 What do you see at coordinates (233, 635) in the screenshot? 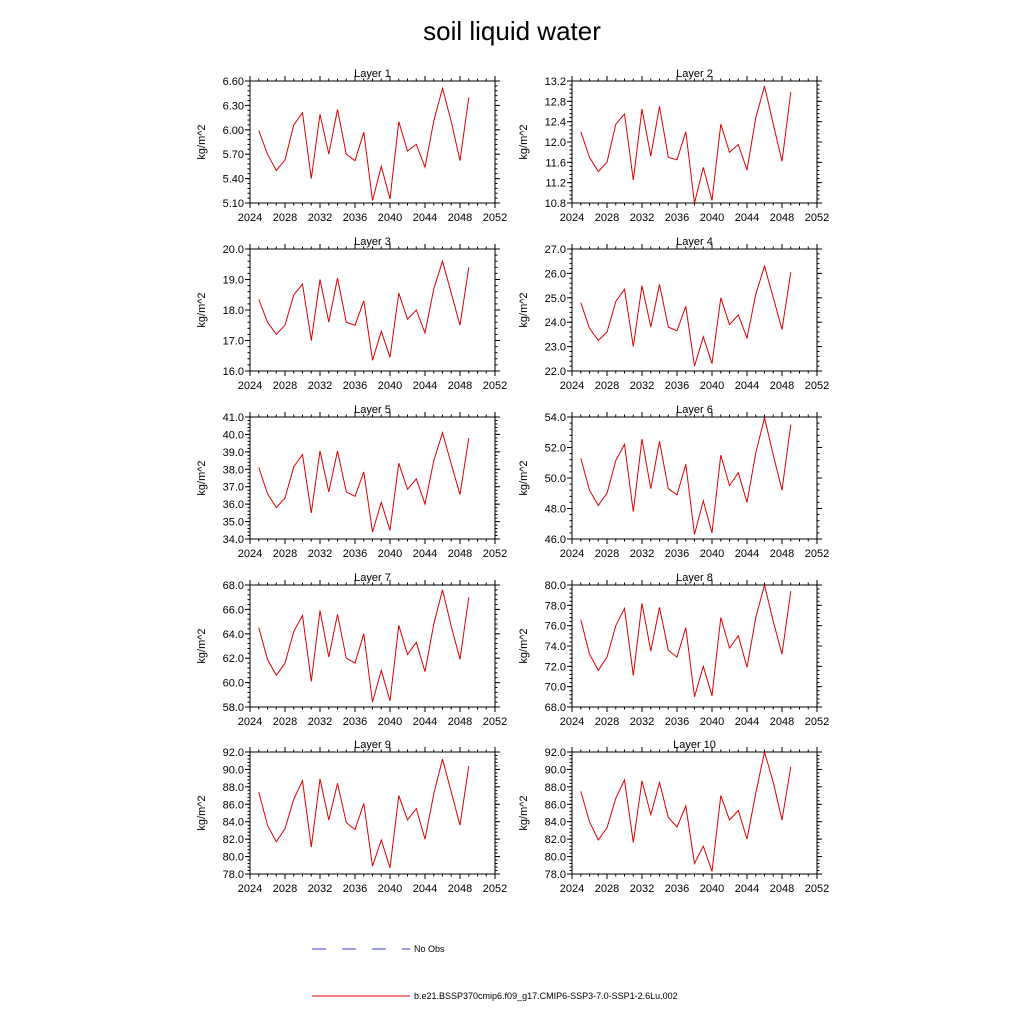
I see `y-tick-label: 64.0` at bounding box center [233, 635].